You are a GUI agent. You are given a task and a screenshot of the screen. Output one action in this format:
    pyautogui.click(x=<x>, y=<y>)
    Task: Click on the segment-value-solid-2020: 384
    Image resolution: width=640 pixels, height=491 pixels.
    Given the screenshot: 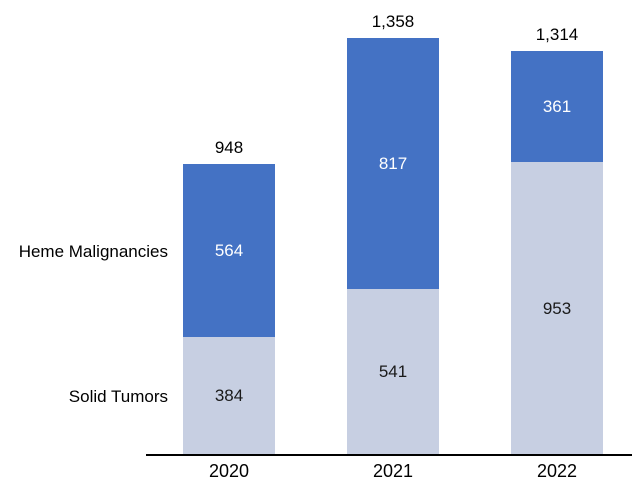 What is the action you would take?
    pyautogui.click(x=229, y=395)
    